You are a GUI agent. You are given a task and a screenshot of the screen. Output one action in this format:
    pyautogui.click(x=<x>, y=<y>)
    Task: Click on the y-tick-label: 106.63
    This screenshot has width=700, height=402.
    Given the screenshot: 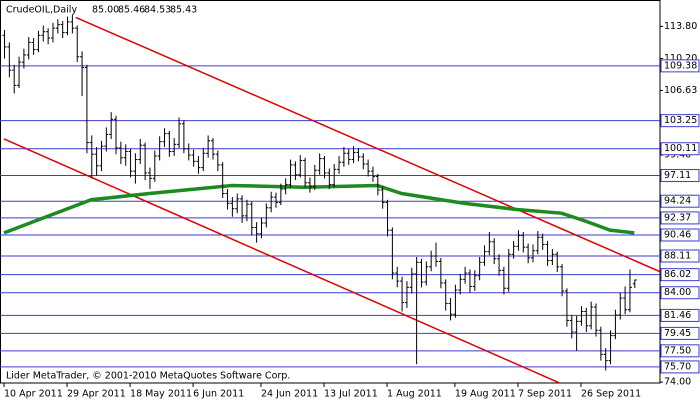 What is the action you would take?
    pyautogui.click(x=680, y=90)
    